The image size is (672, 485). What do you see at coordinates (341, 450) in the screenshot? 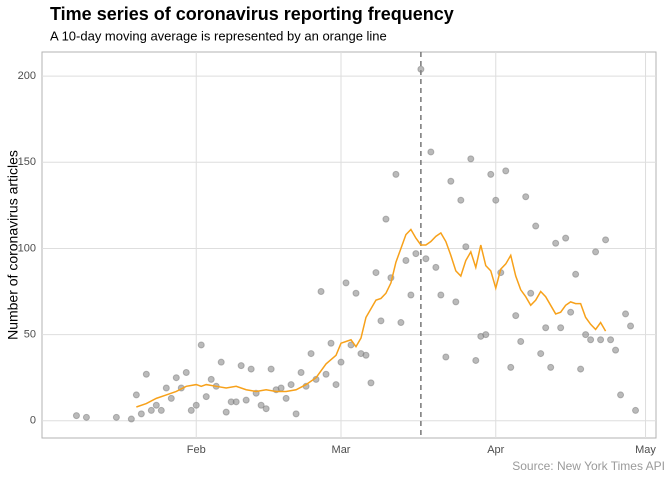
I see `x-tick-label: Mar` at bounding box center [341, 450].